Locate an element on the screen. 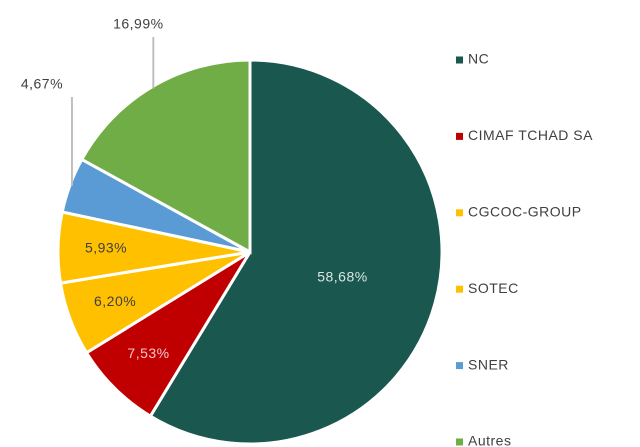 This screenshot has width=640, height=447. legend-label: NC is located at coordinates (478, 59).